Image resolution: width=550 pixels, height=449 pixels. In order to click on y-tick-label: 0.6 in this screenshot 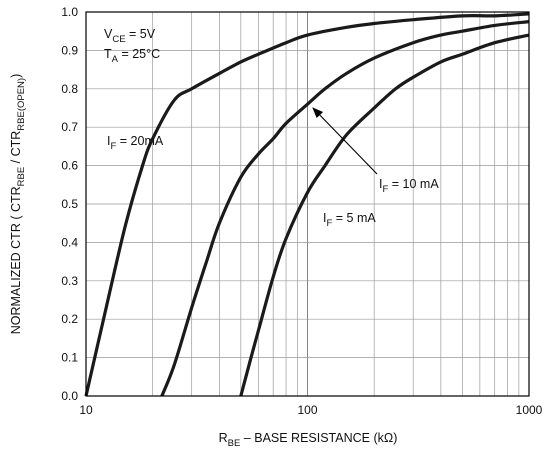, I will do `click(69, 166)`.